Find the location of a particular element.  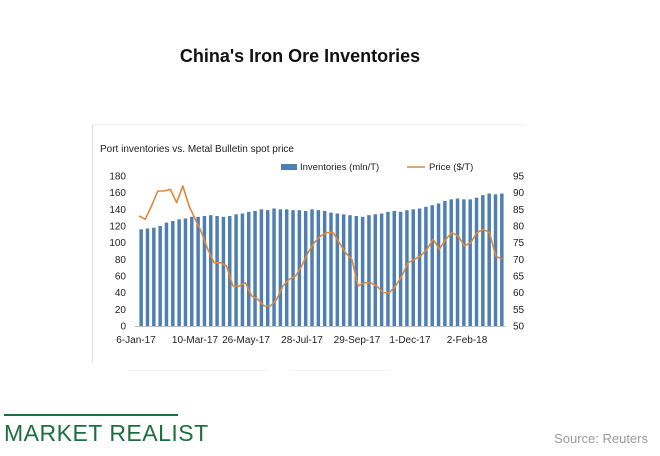

y-right-tick-label: 85 is located at coordinates (519, 210).